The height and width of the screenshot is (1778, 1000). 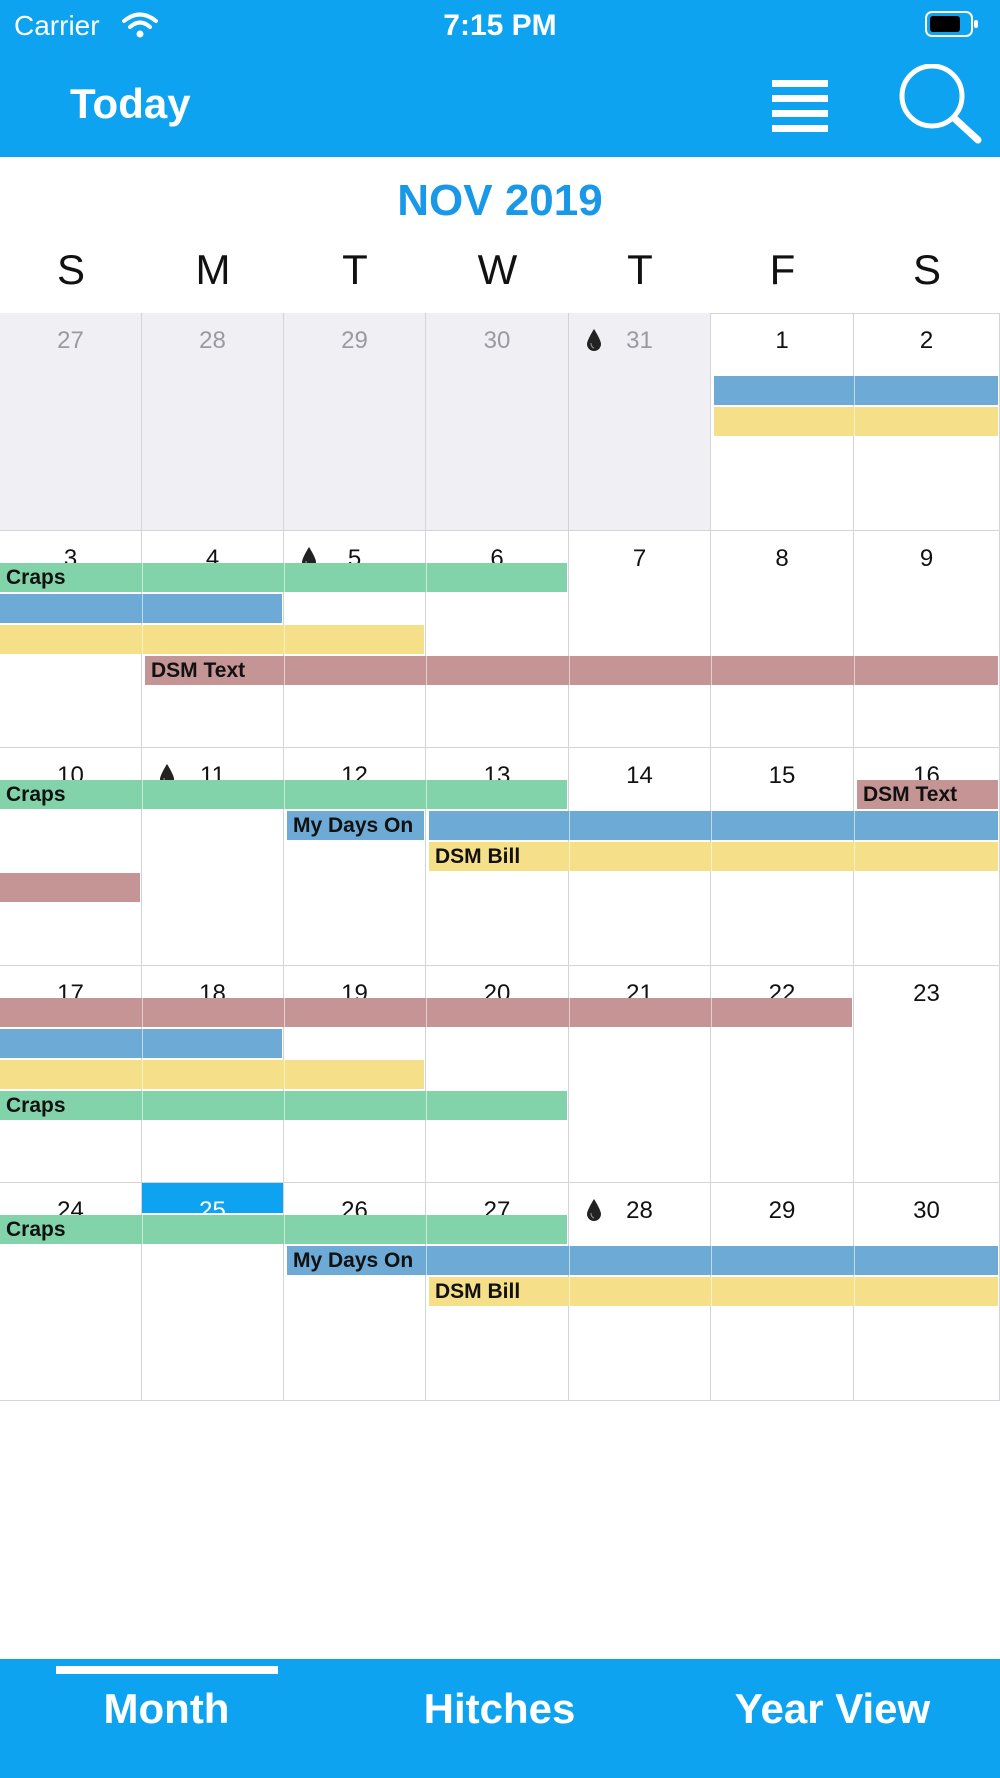 I want to click on month-title: NOV 2019, so click(x=500, y=200).